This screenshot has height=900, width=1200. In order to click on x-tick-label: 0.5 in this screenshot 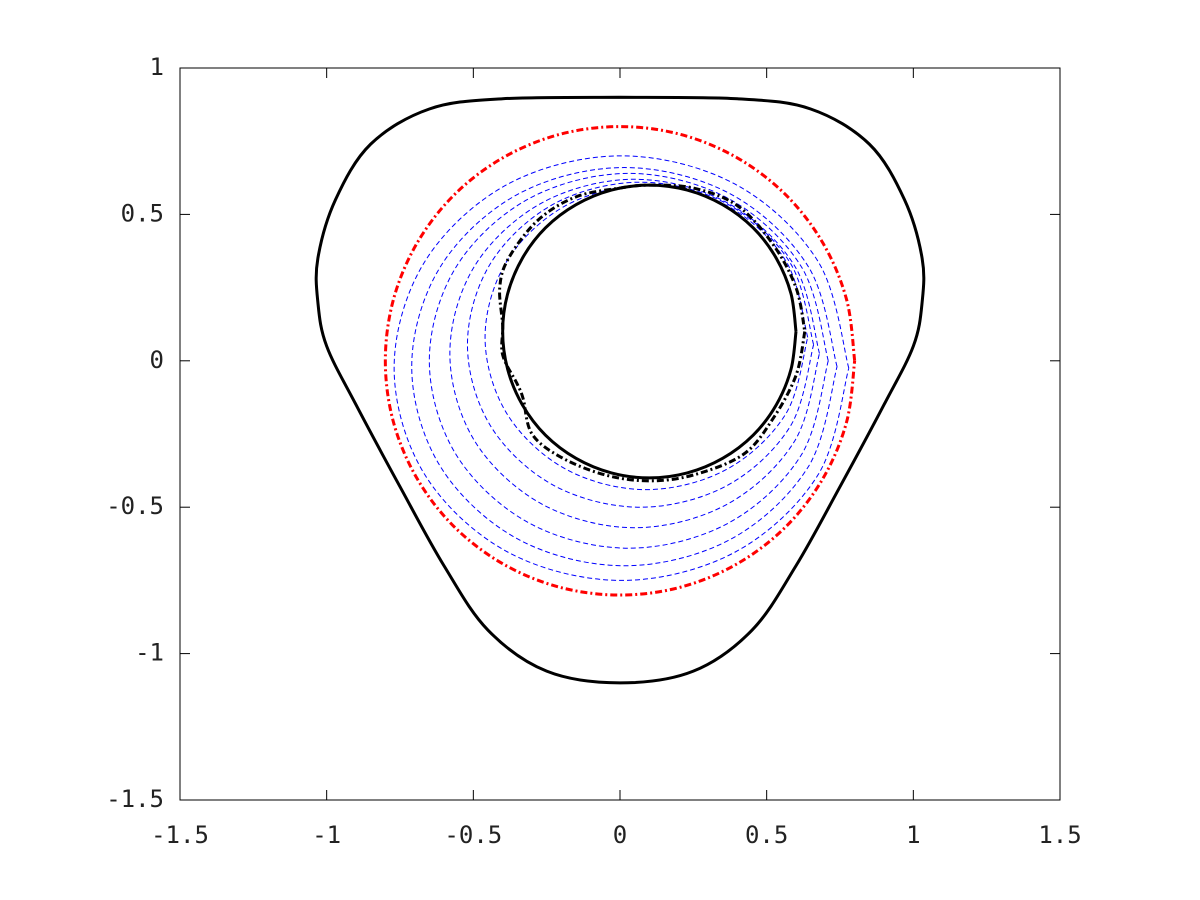, I will do `click(766, 835)`.